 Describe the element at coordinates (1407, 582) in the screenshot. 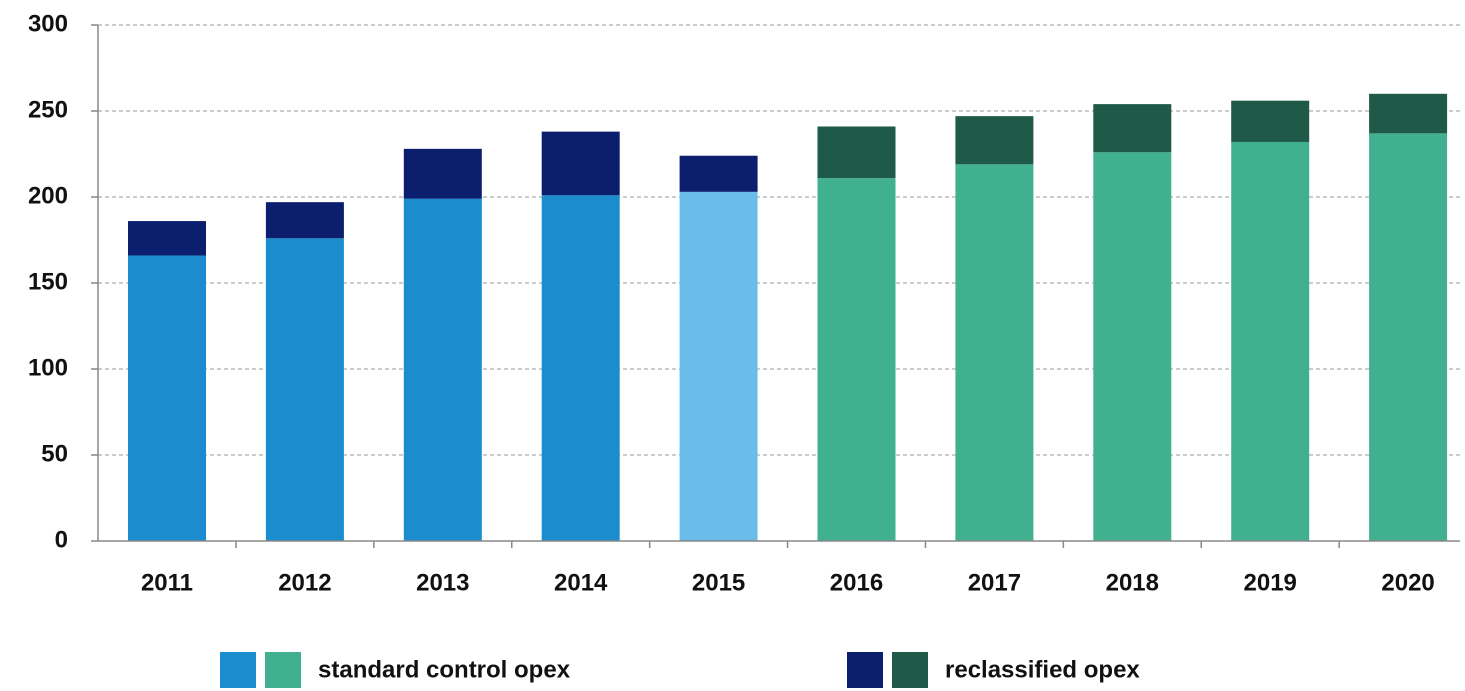

I see `x-tick-label: 2020` at that location.